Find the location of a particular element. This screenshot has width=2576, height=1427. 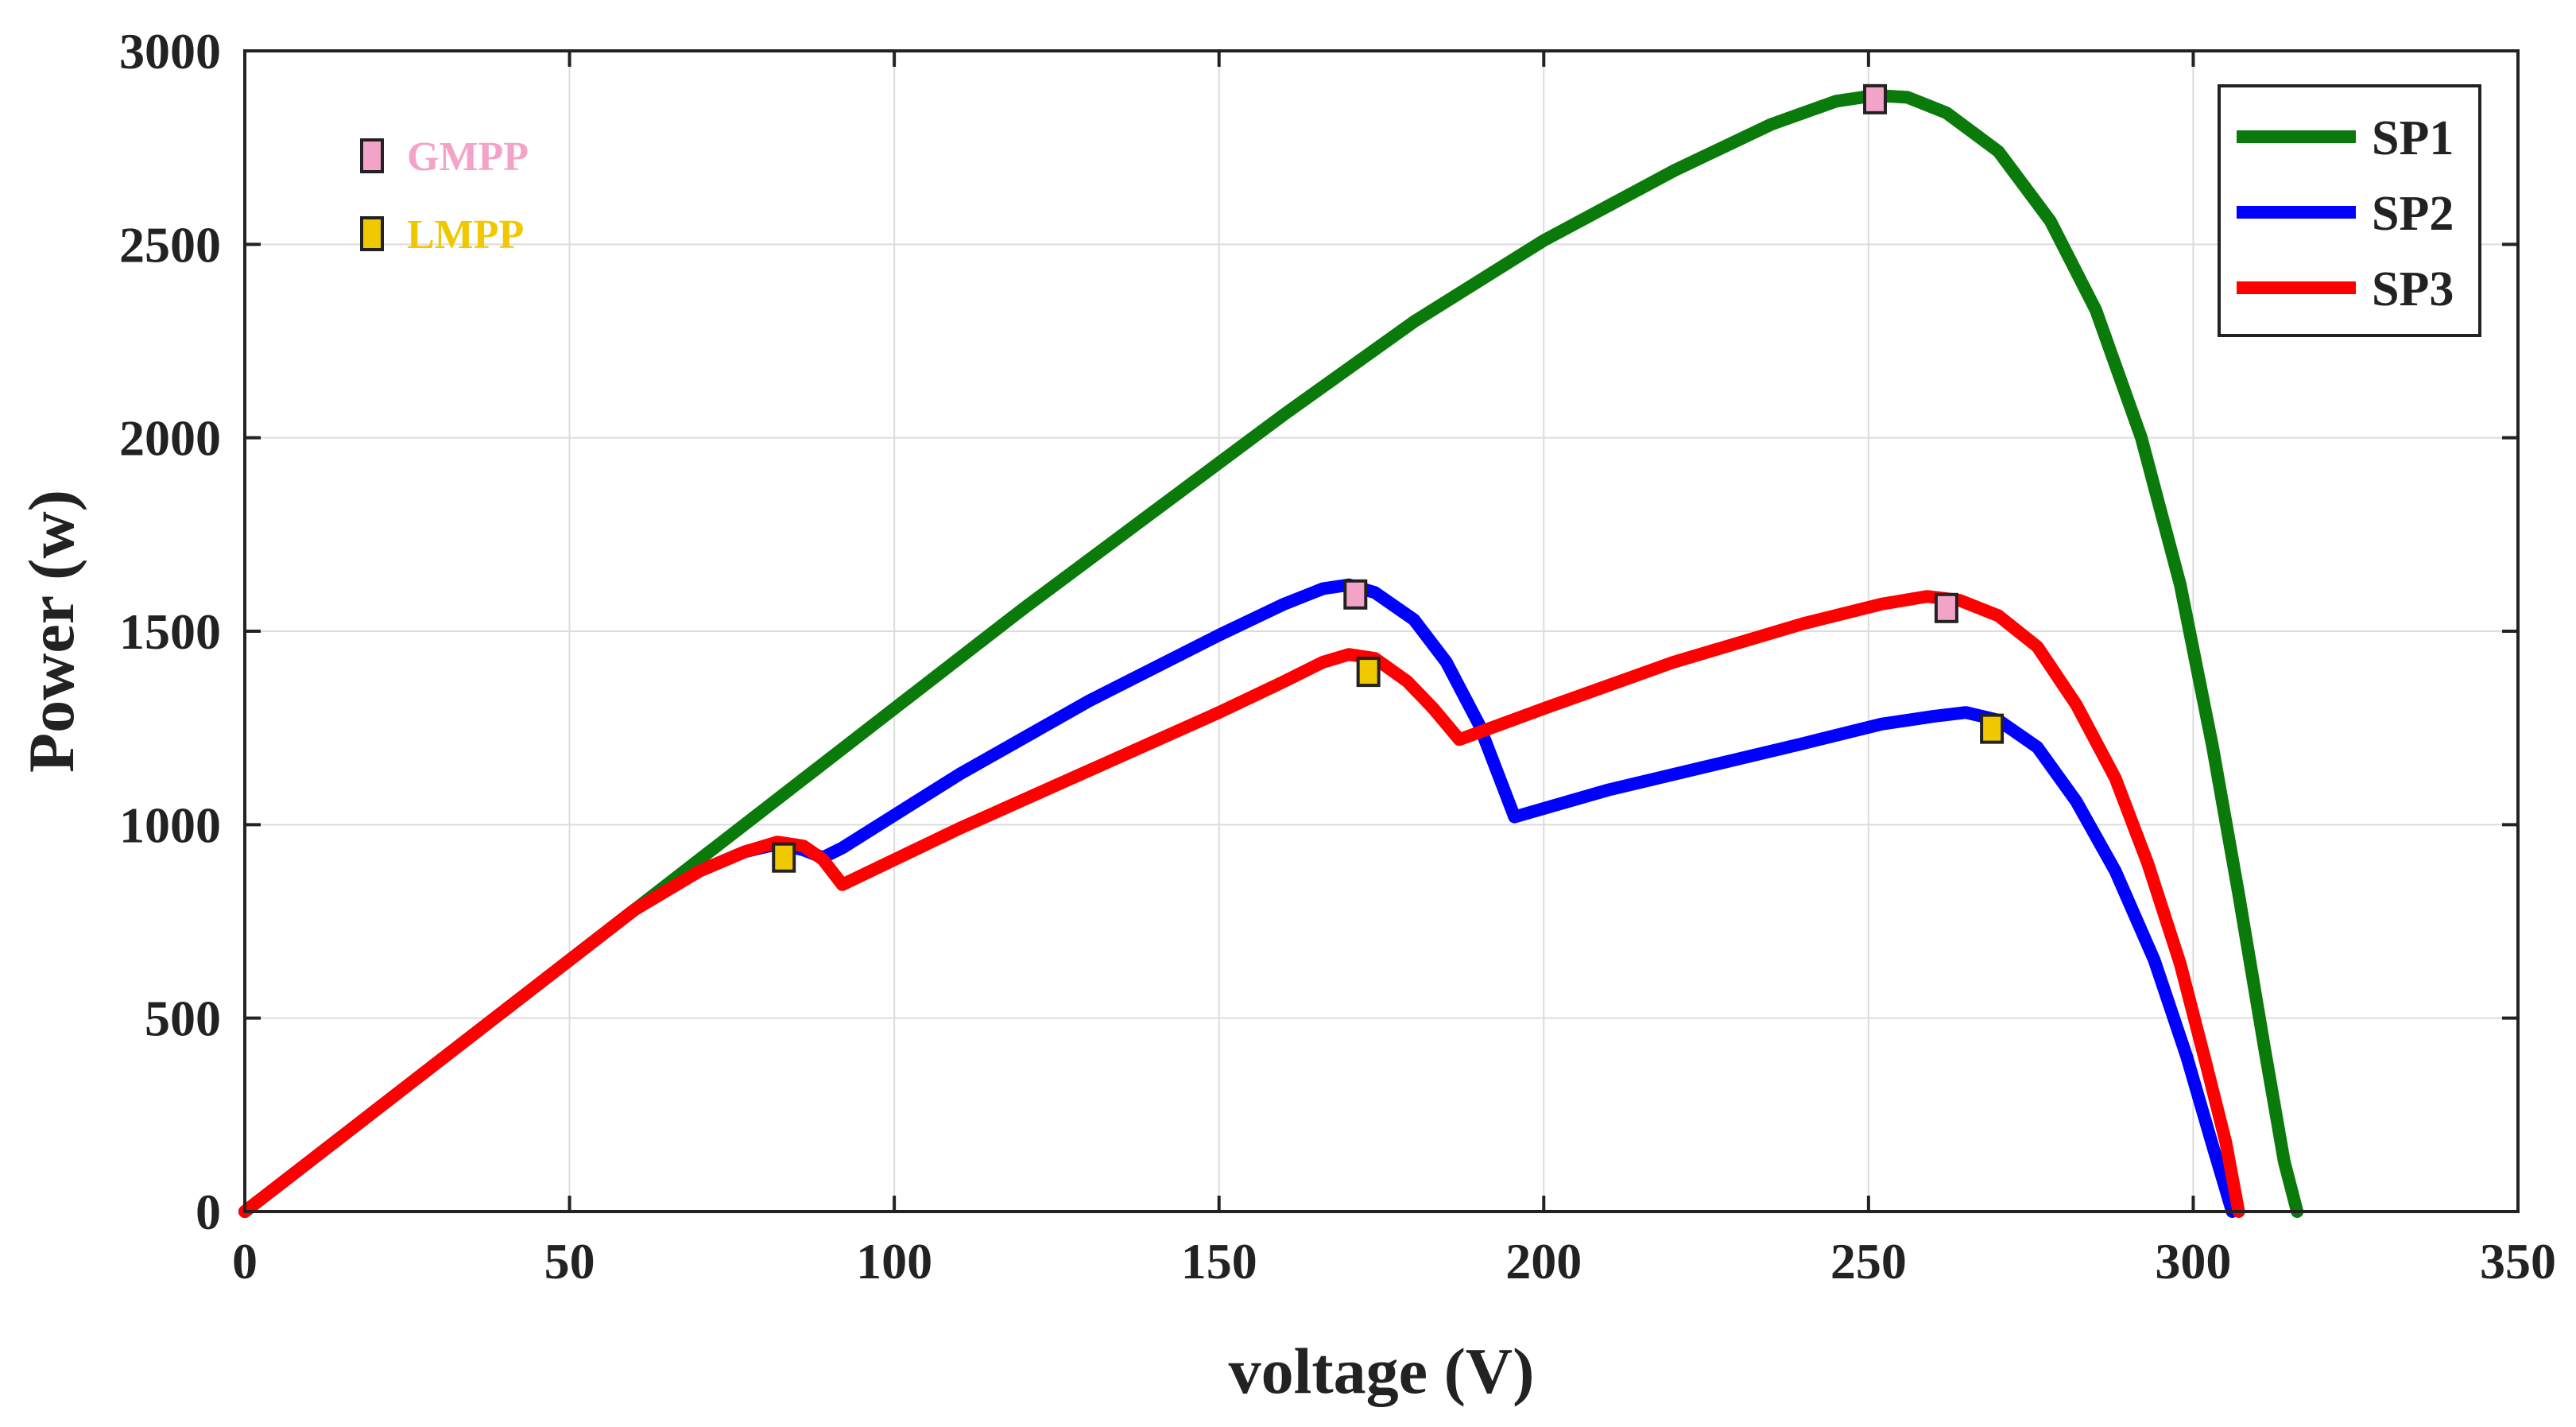

series-legend: SP1 SP2 SP3 is located at coordinates (2349, 211).